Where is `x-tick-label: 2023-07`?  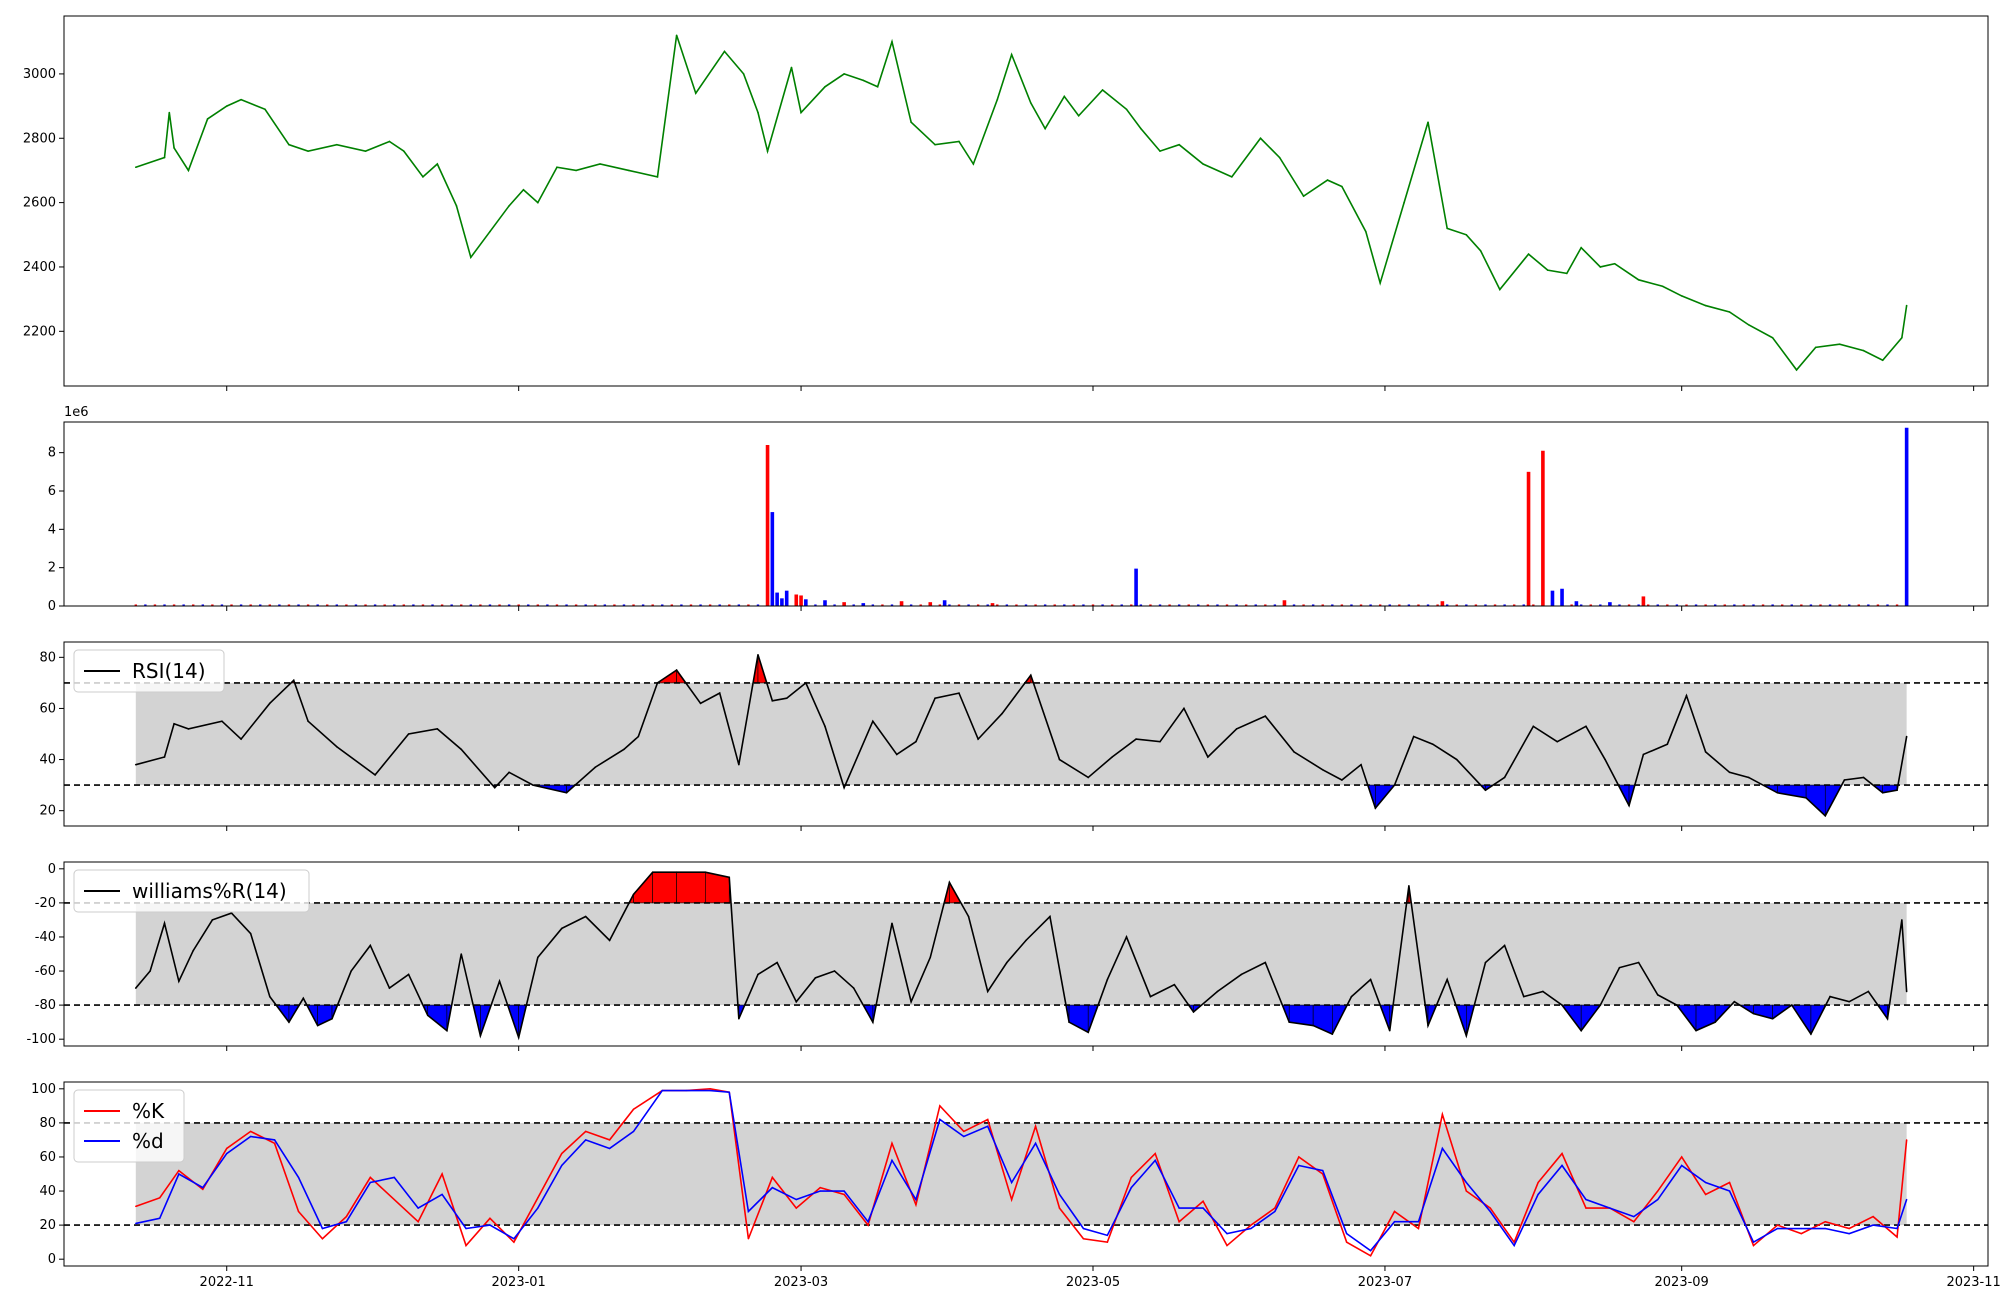 x-tick-label: 2023-07 is located at coordinates (1385, 1282).